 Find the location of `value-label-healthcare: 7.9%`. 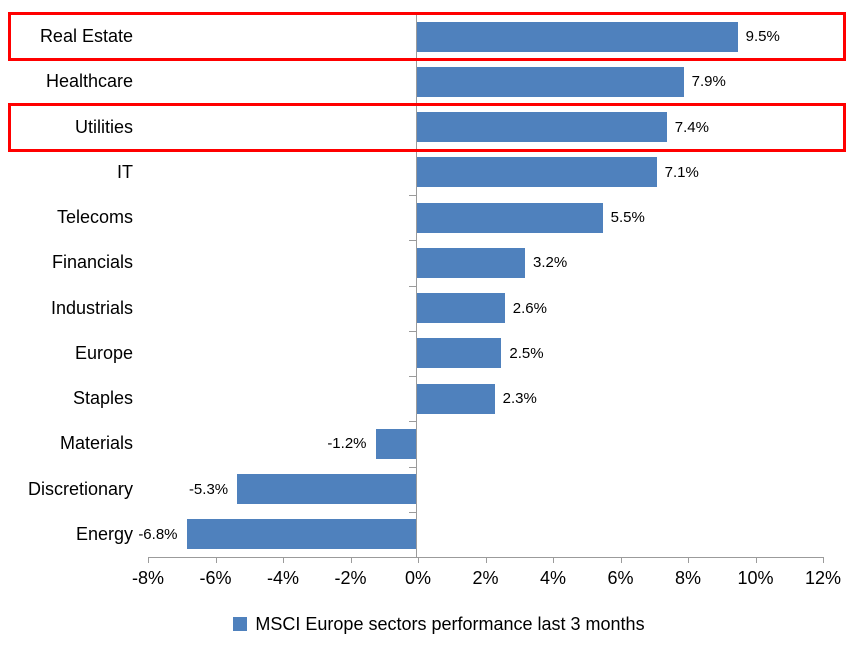

value-label-healthcare: 7.9% is located at coordinates (708, 82).